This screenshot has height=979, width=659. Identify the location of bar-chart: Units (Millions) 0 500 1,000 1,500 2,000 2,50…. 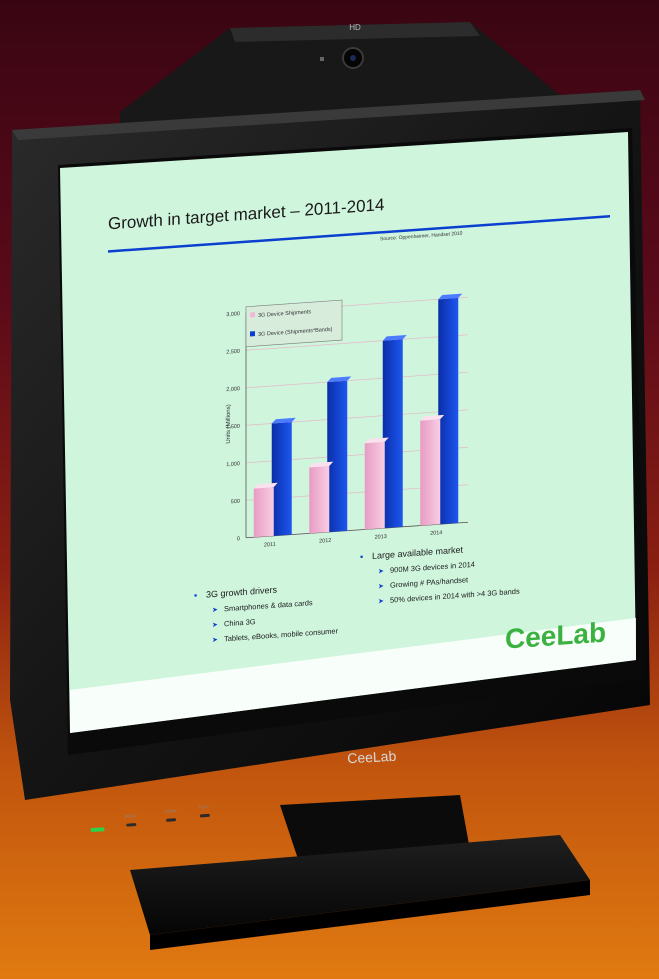
(347, 421).